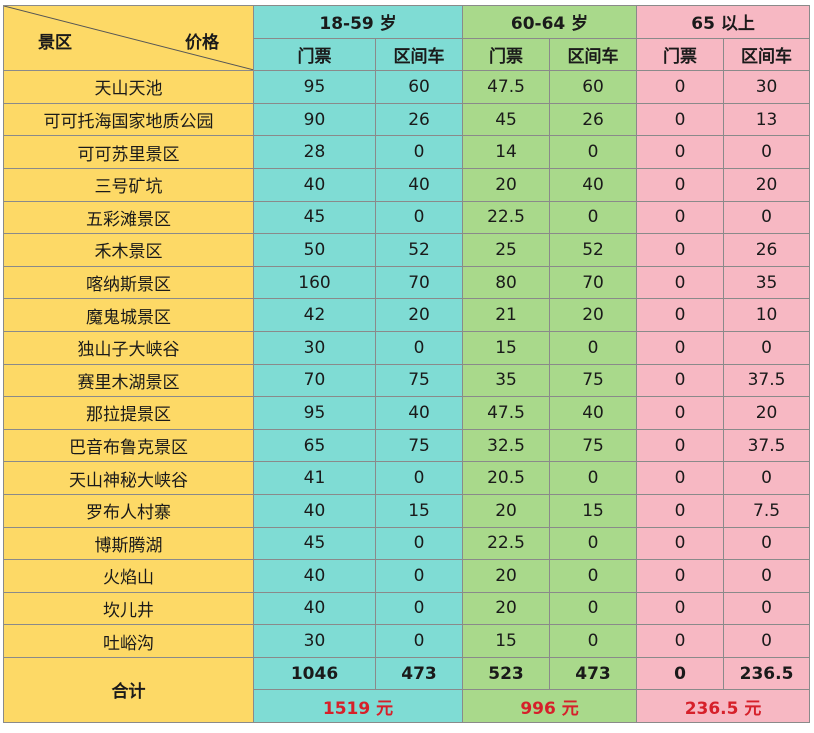 This screenshot has width=814, height=733. I want to click on total-value: 236.5, so click(767, 673).